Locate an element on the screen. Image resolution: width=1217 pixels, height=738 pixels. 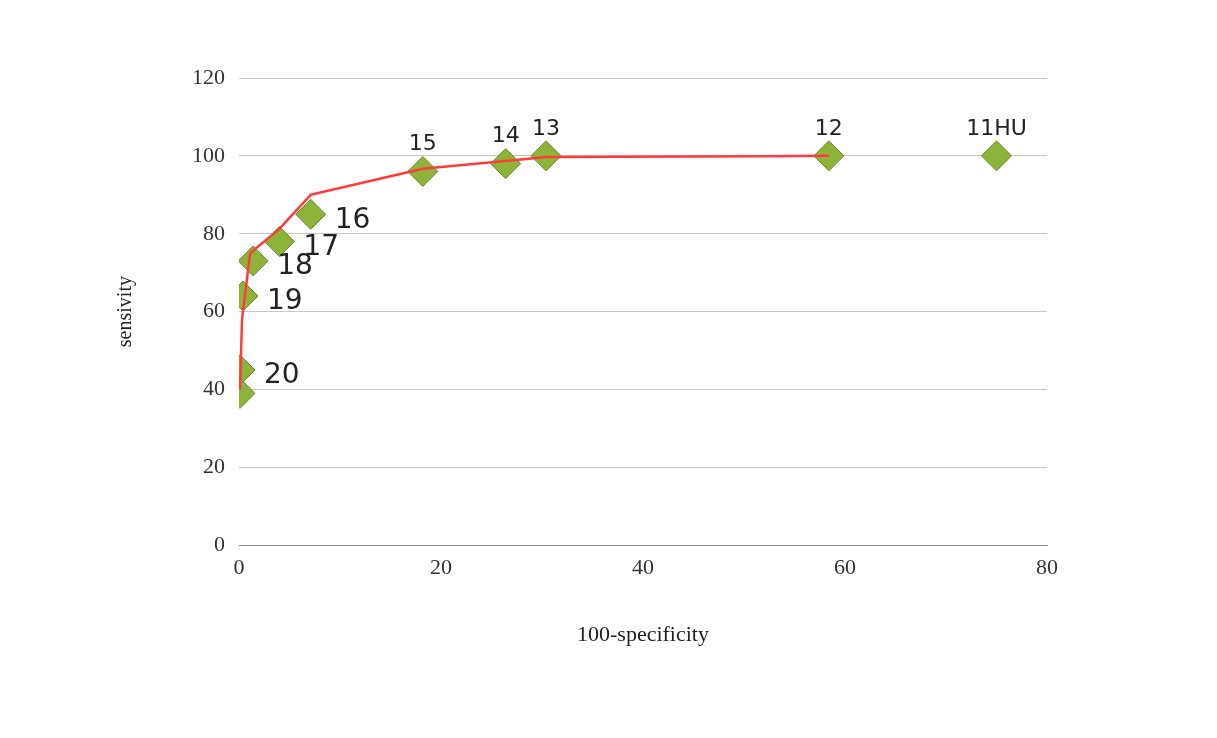
y-axis-title: sensivity is located at coordinates (125, 312).